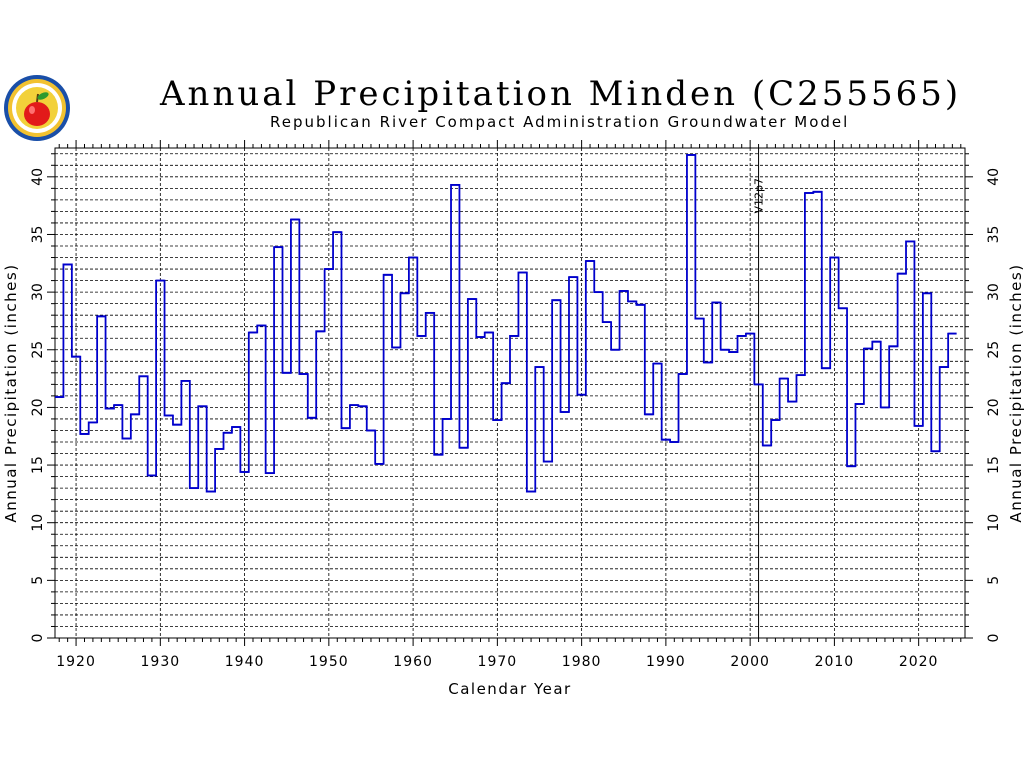 This screenshot has height=768, width=1024. Describe the element at coordinates (329, 662) in the screenshot. I see `x-tick-label: 1950` at that location.